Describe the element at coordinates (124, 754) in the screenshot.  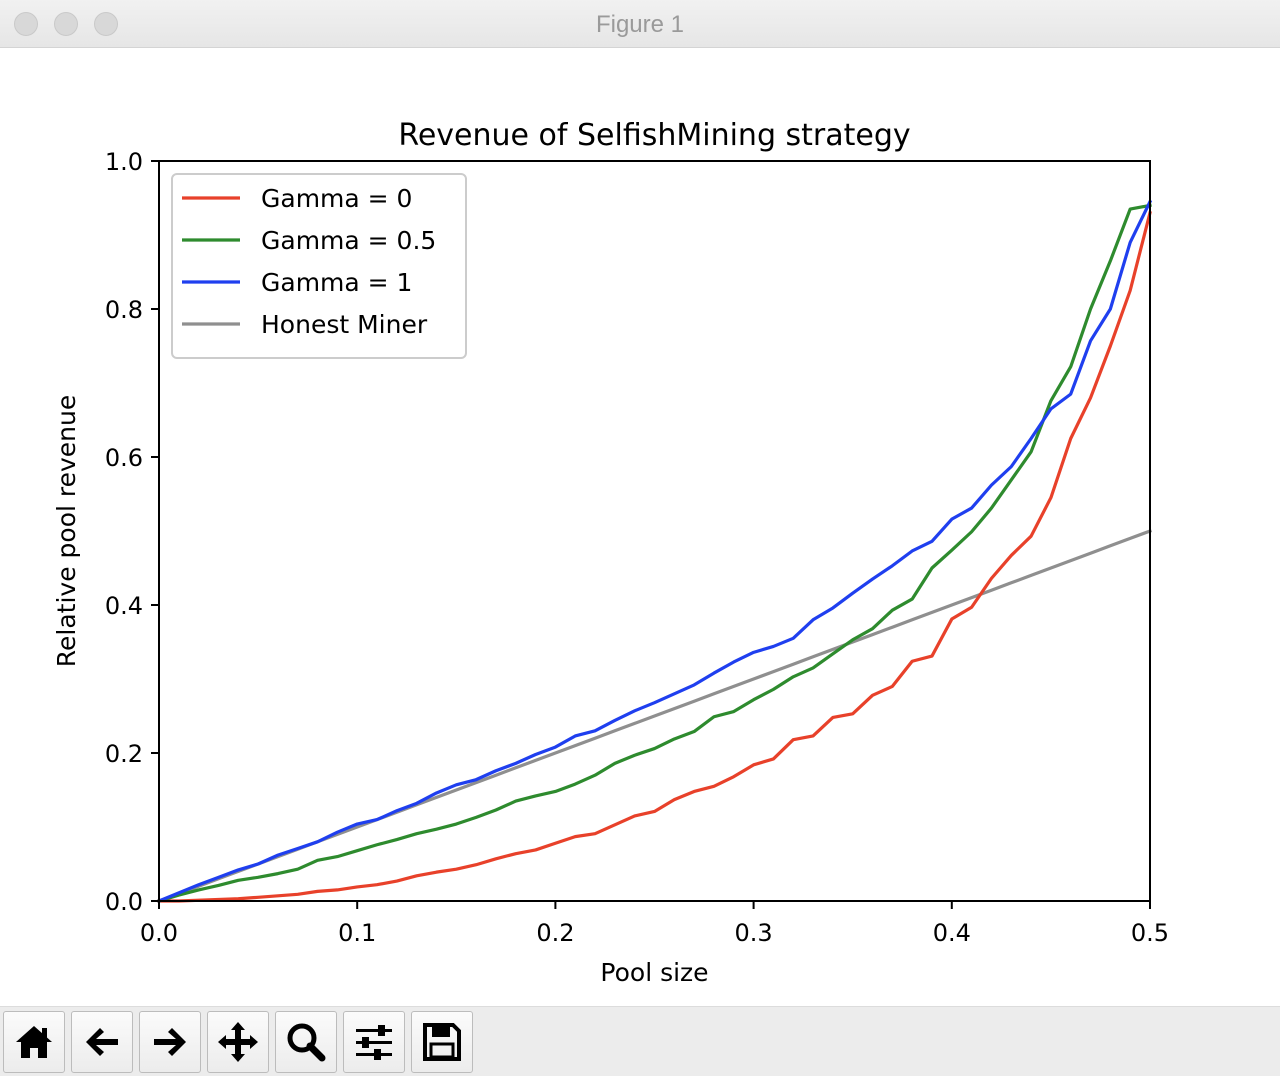
I see `y-tick-label: 0.2` at that location.